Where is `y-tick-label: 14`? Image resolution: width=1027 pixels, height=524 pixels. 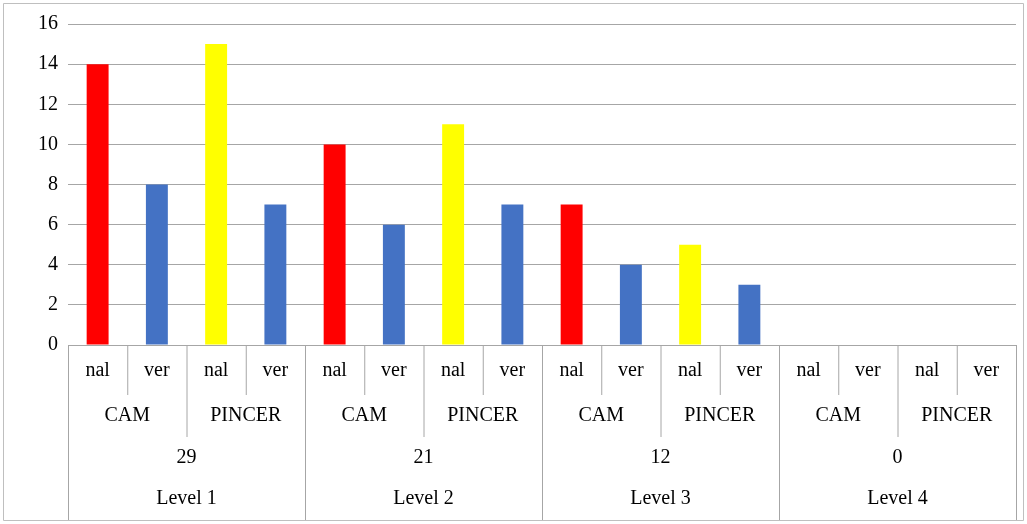
y-tick-label: 14 is located at coordinates (48, 62).